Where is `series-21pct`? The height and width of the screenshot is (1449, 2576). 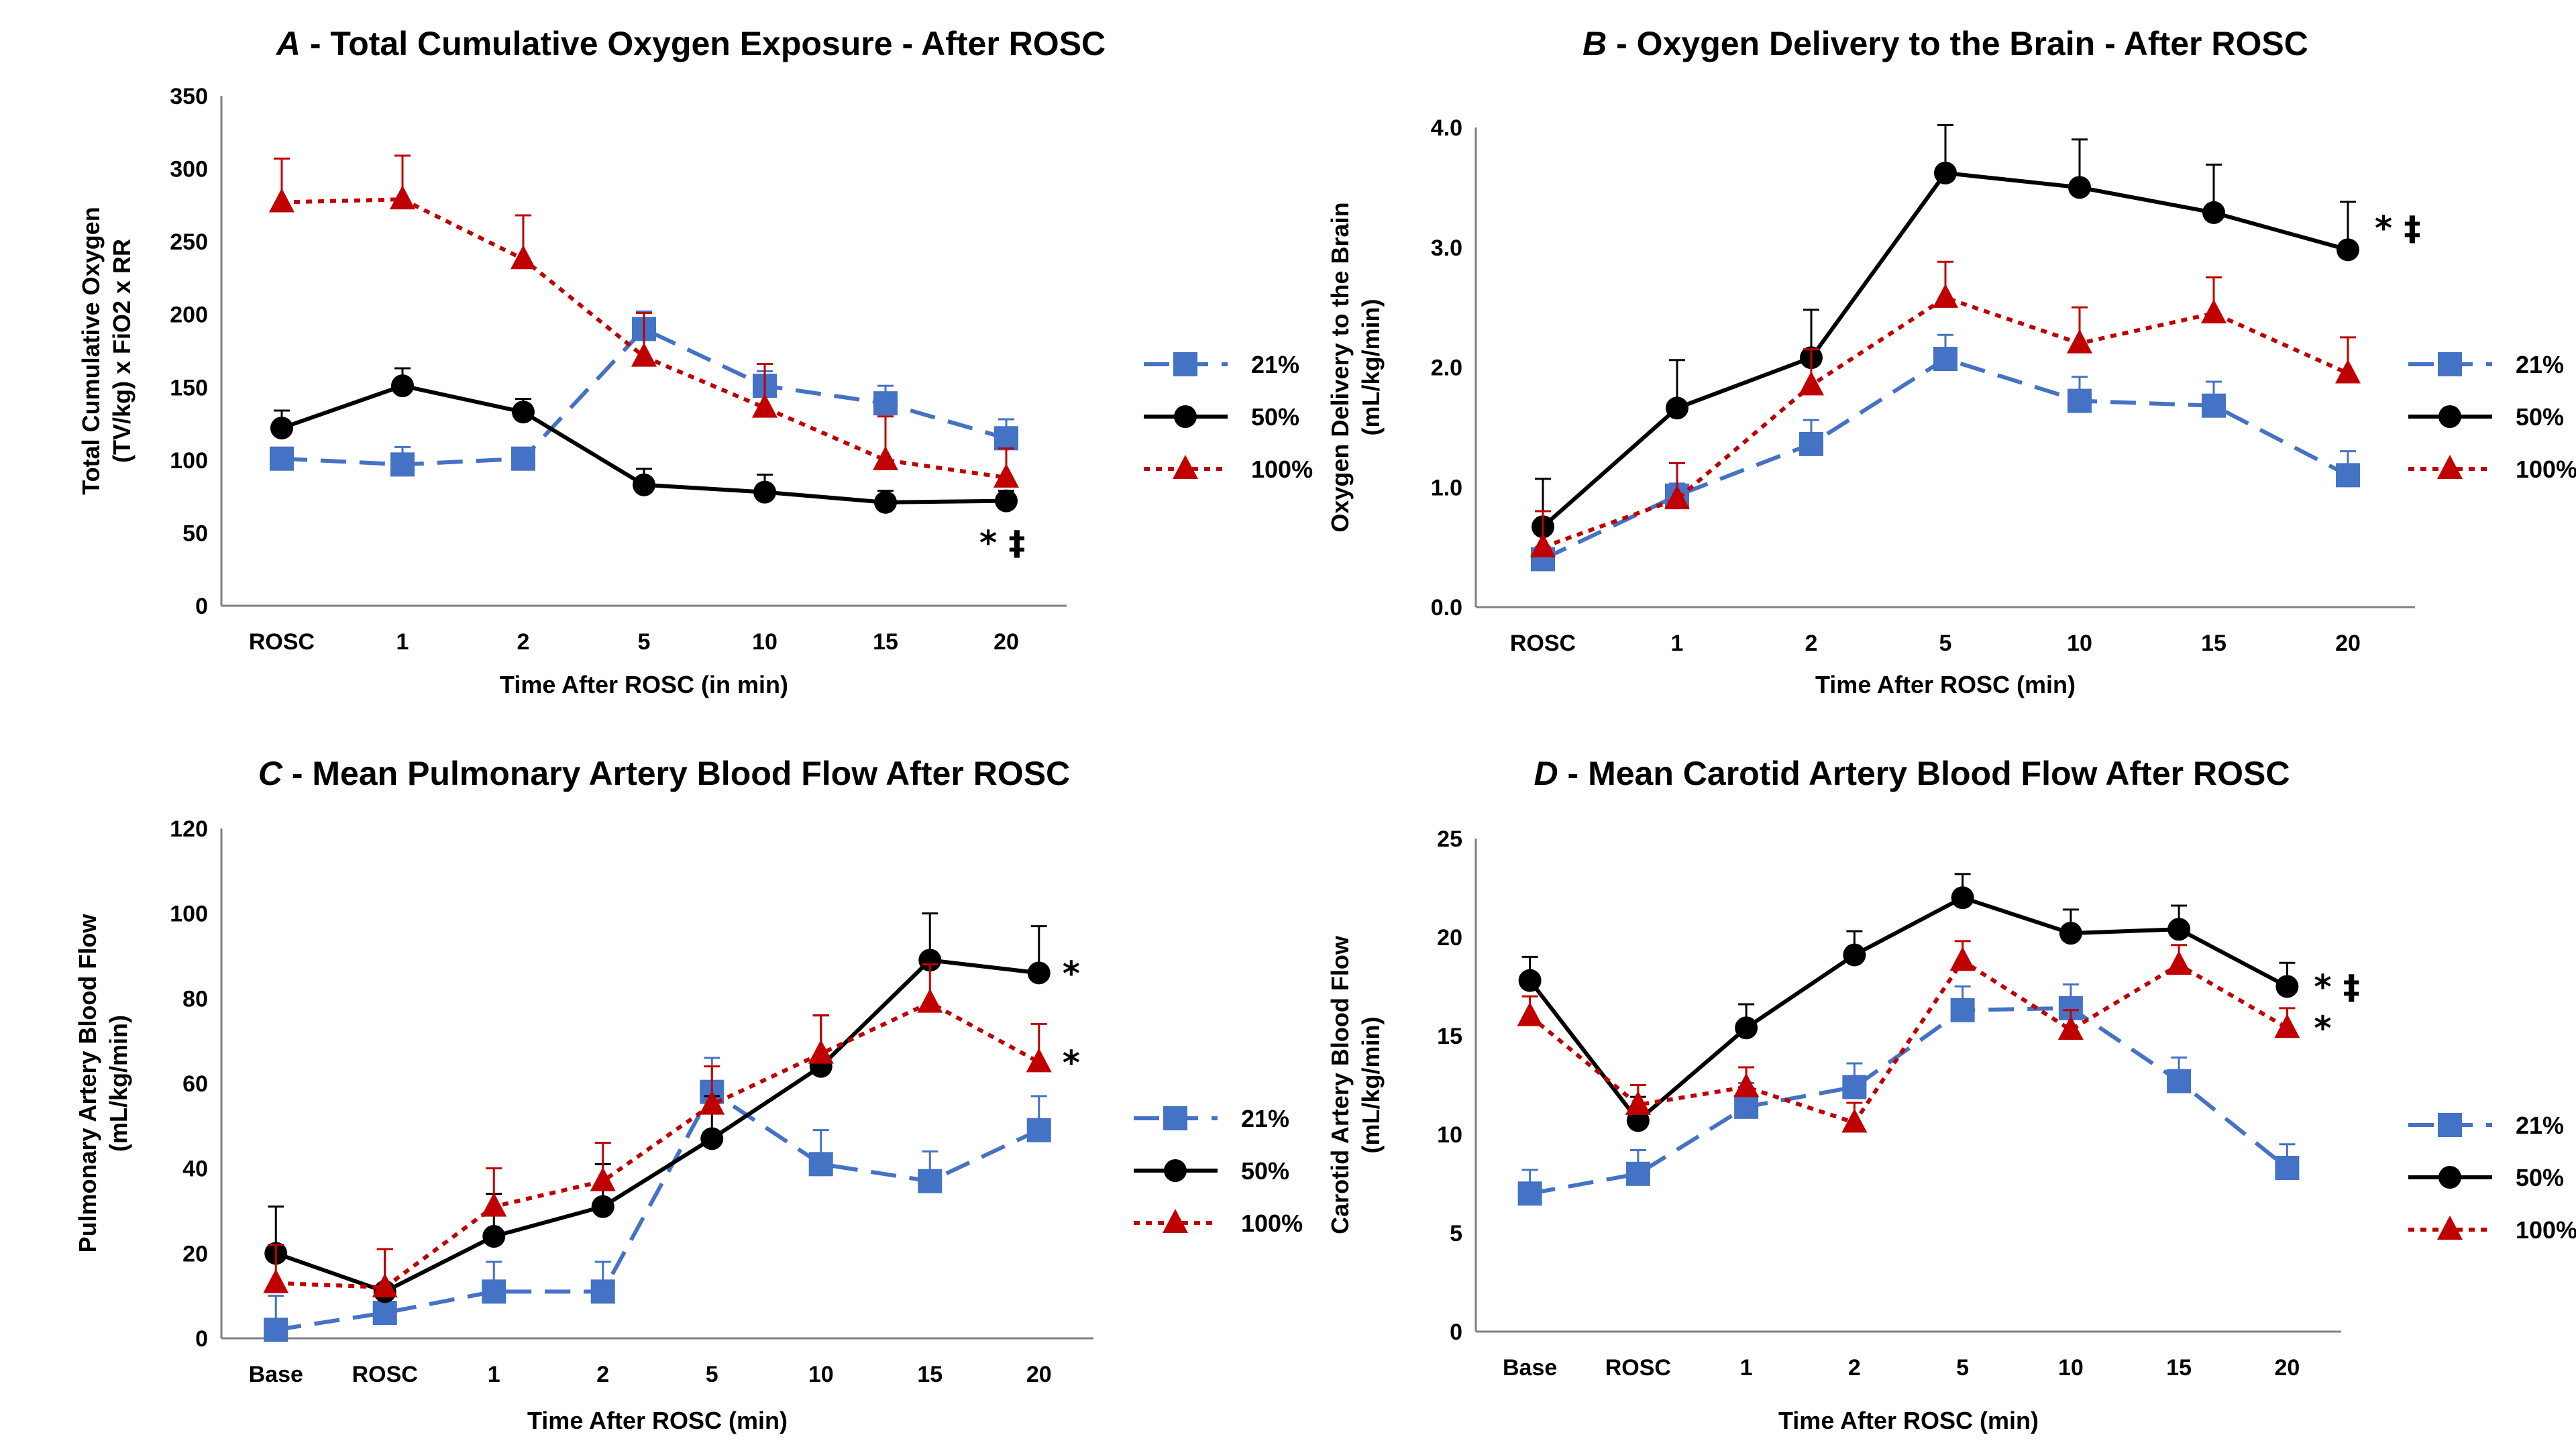 series-21pct is located at coordinates (1908, 1094).